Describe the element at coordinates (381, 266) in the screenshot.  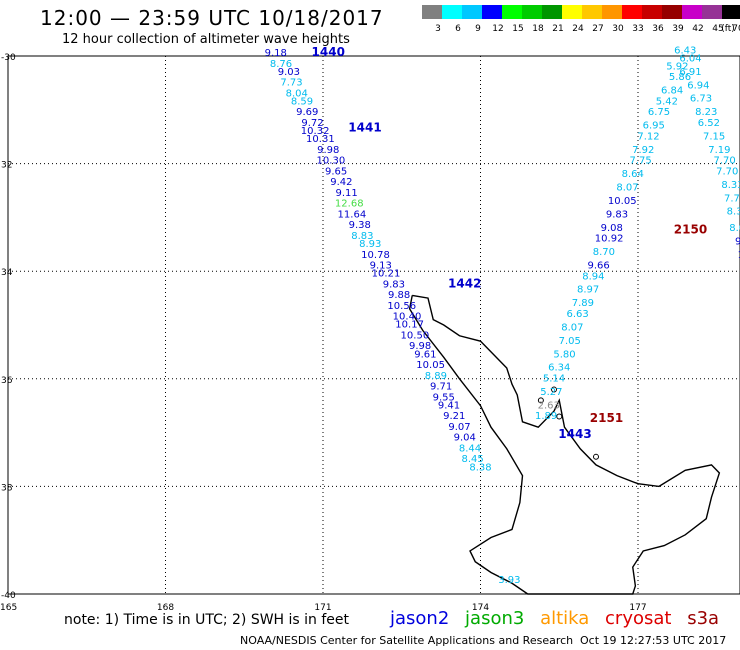
I see `wave-height-value: 9.13` at that location.